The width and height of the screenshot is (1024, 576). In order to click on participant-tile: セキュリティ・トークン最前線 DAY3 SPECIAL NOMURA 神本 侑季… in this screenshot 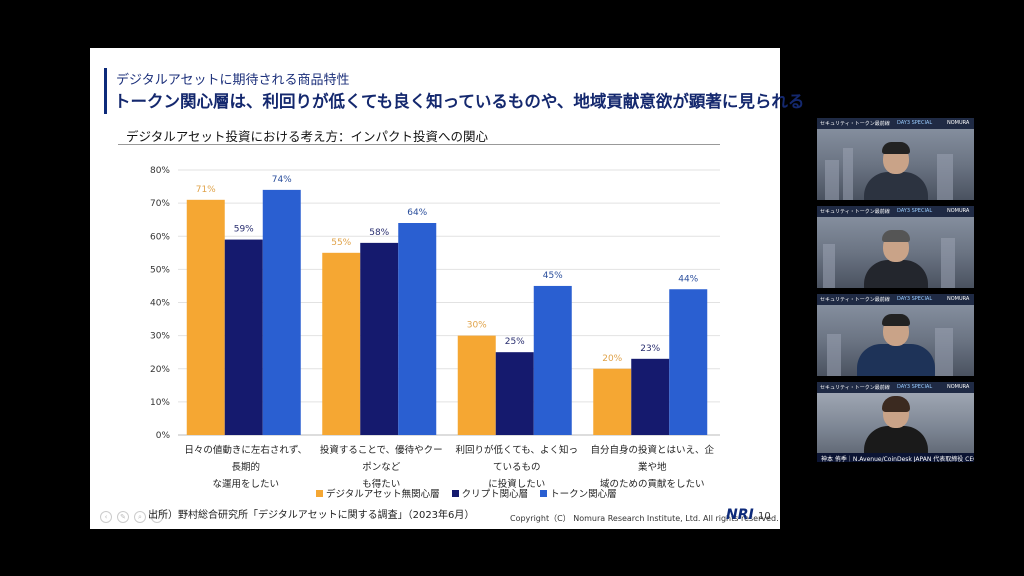, I will do `click(895, 422)`.